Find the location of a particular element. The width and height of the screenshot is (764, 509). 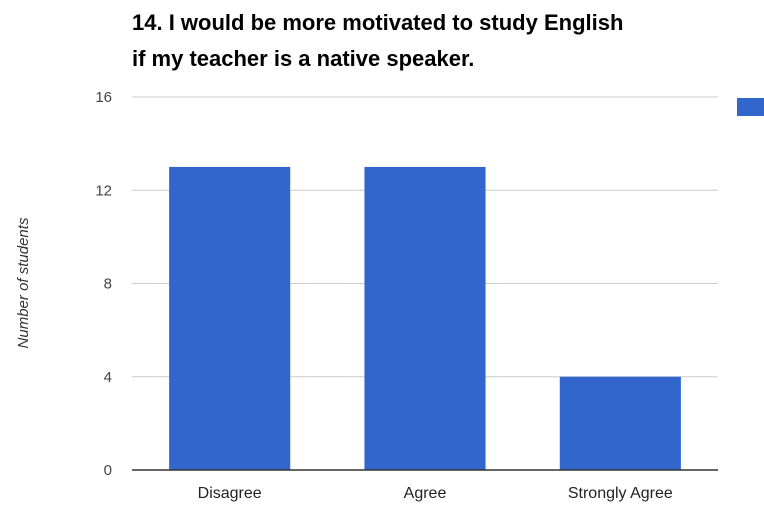

x-tick-labels: Disagree Agree Strongly Agree is located at coordinates (435, 493).